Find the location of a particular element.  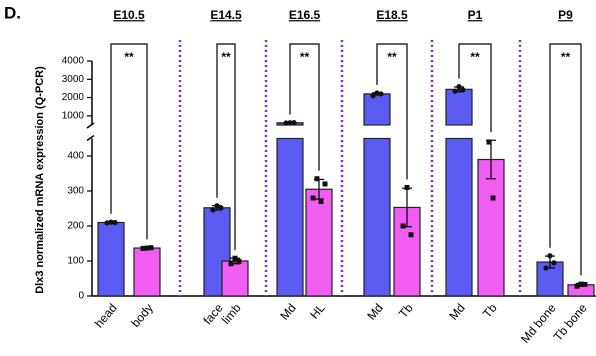

x-tick-label: Md bone is located at coordinates (538, 323).